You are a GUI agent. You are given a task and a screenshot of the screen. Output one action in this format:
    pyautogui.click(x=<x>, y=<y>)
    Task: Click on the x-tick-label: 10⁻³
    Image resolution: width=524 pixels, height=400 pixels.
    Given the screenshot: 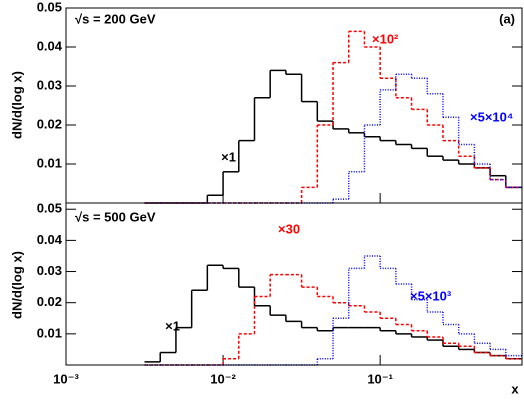 What is the action you would take?
    pyautogui.click(x=66, y=378)
    